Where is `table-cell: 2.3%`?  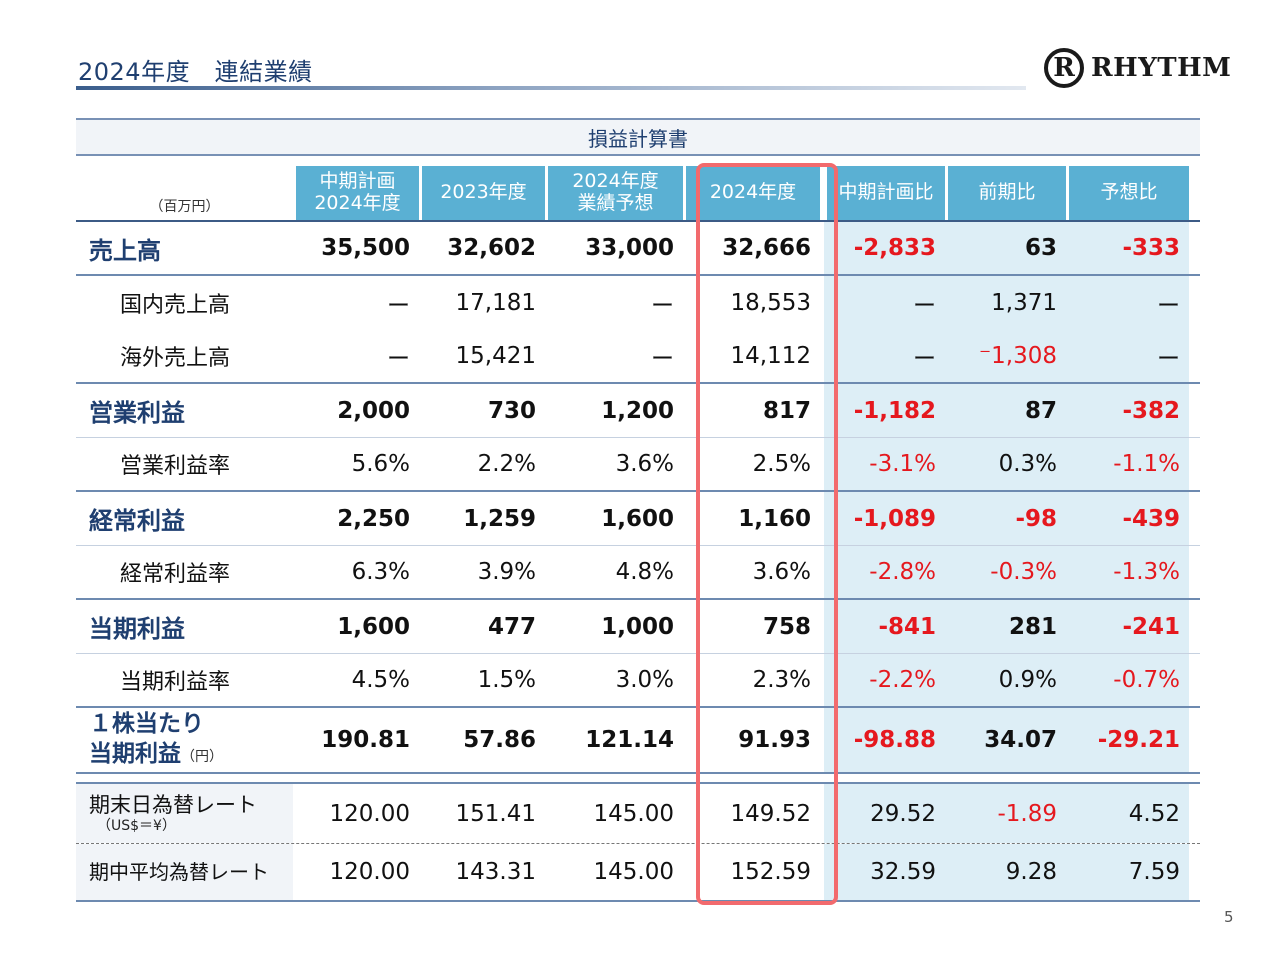 table-cell: 2.3% is located at coordinates (781, 680).